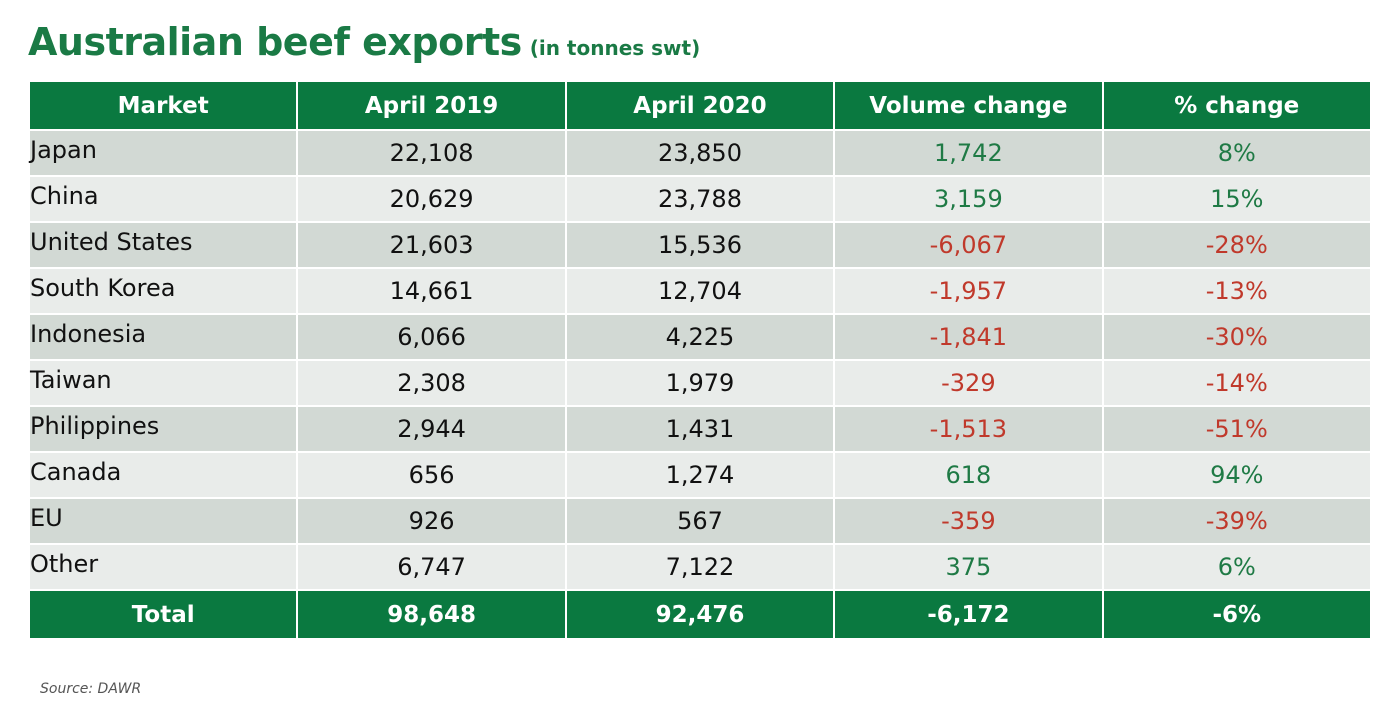  Describe the element at coordinates (431, 383) in the screenshot. I see `april-2019-cell: 2,308` at that location.